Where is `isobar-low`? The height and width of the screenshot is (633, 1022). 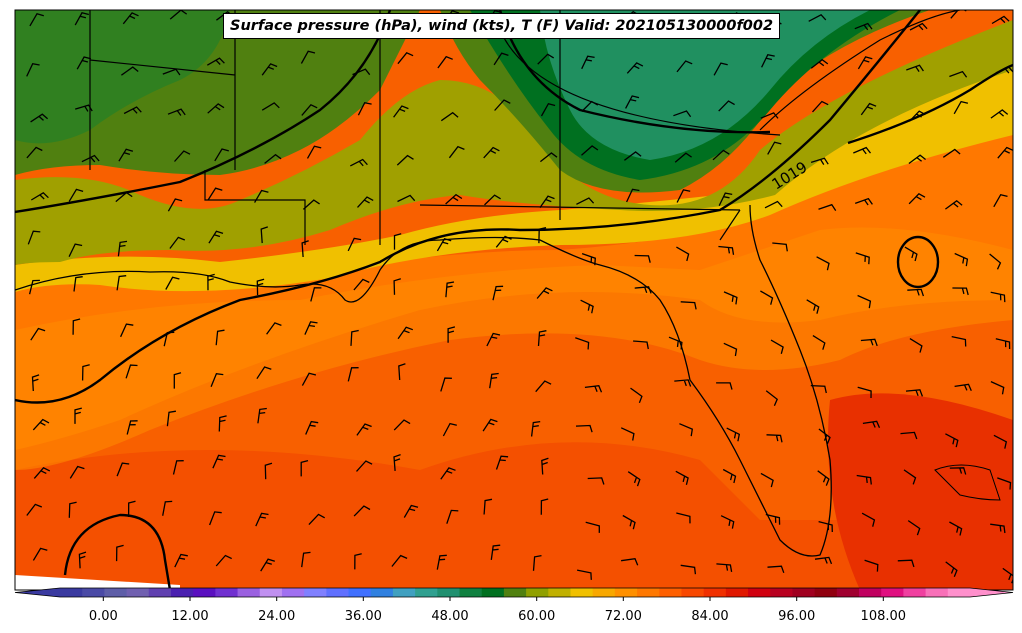 isobar-low is located at coordinates (117, 551).